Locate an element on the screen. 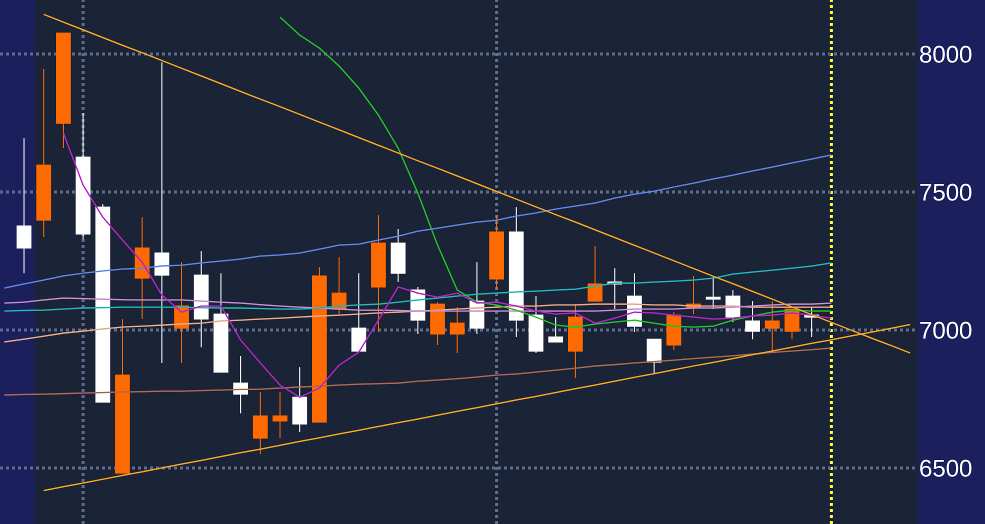 Image resolution: width=985 pixels, height=524 pixels. y-tick-label: 8000 is located at coordinates (945, 54).